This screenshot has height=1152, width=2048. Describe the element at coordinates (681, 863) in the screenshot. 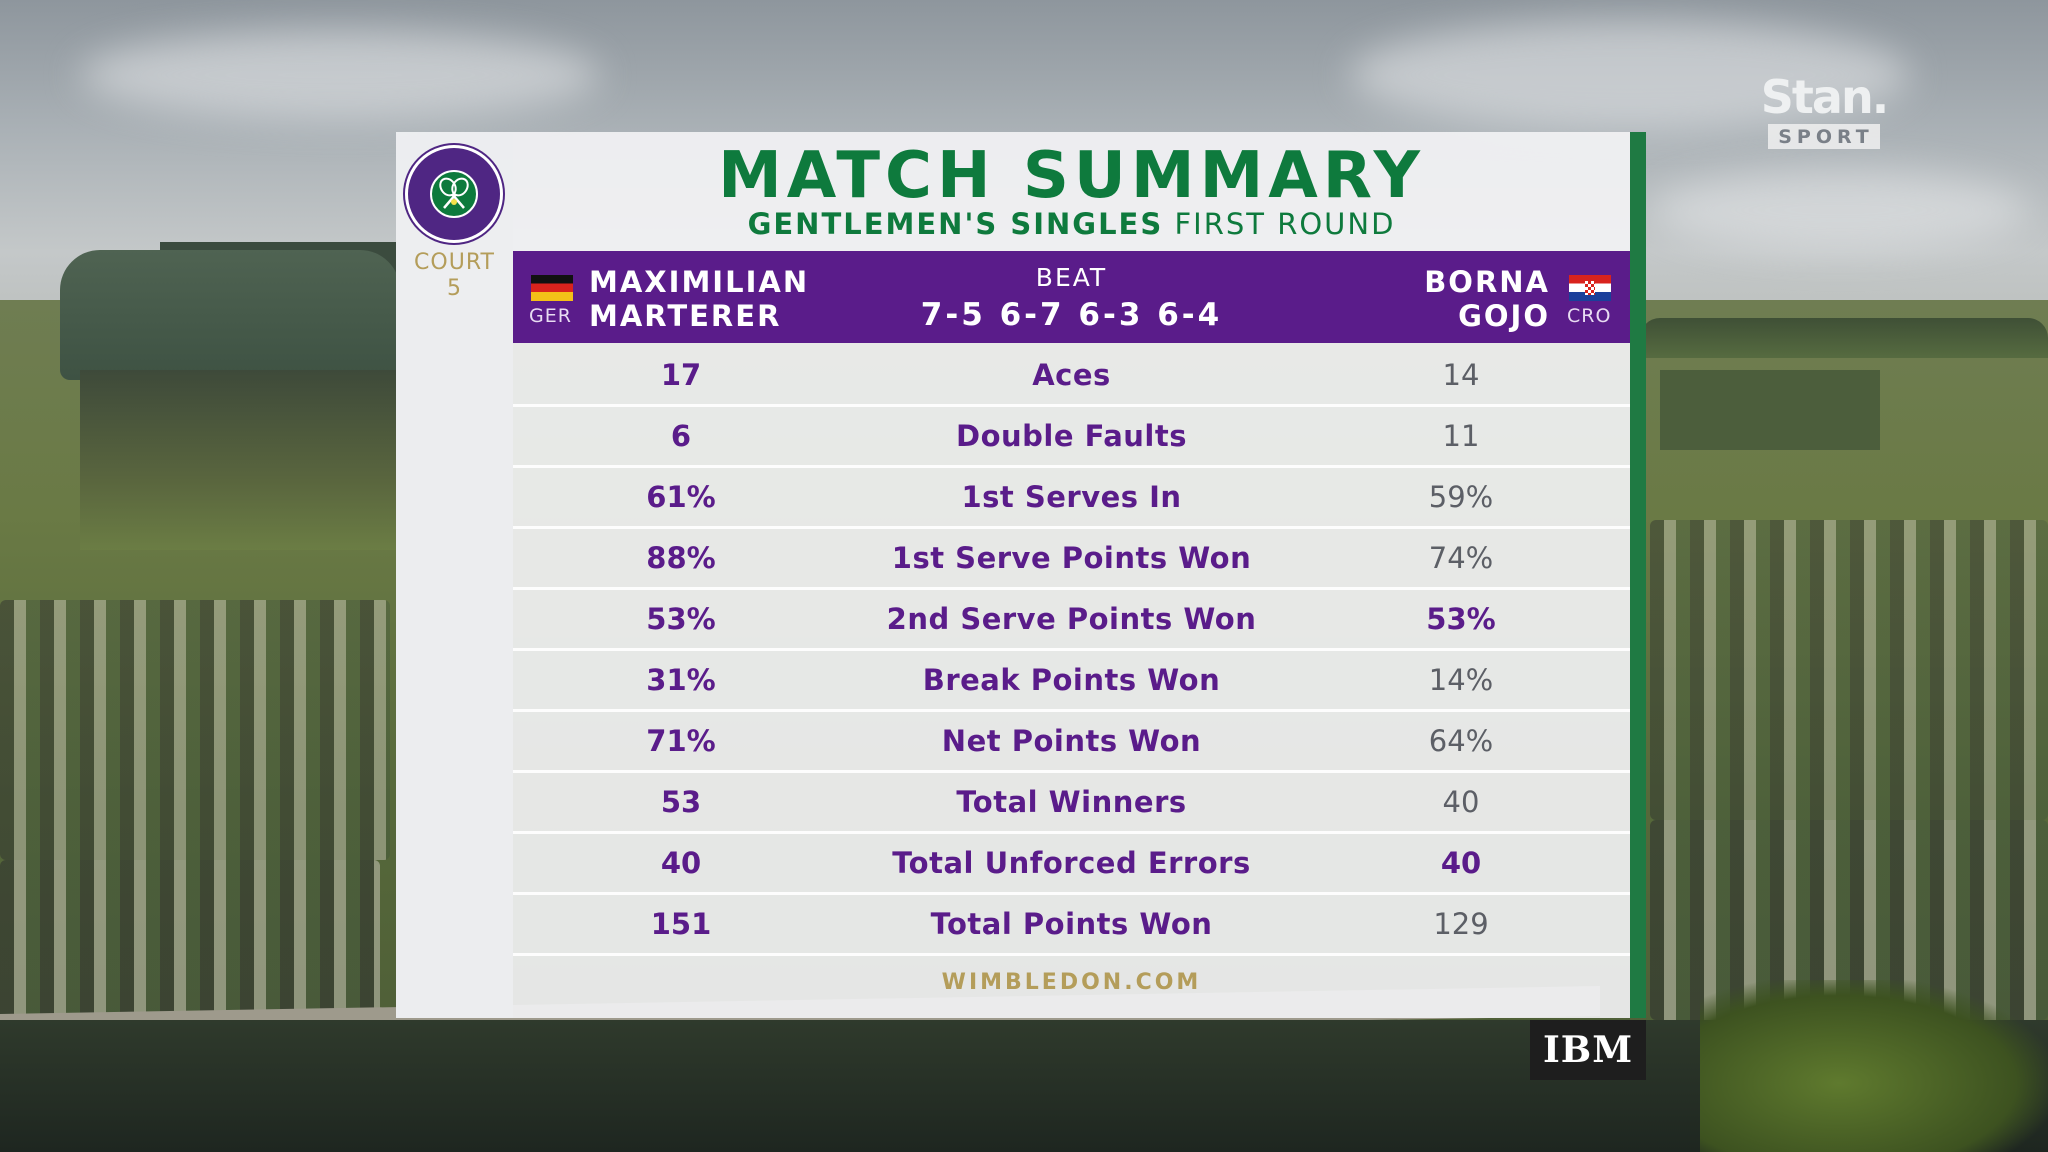

I see `player1-stat: 40` at that location.